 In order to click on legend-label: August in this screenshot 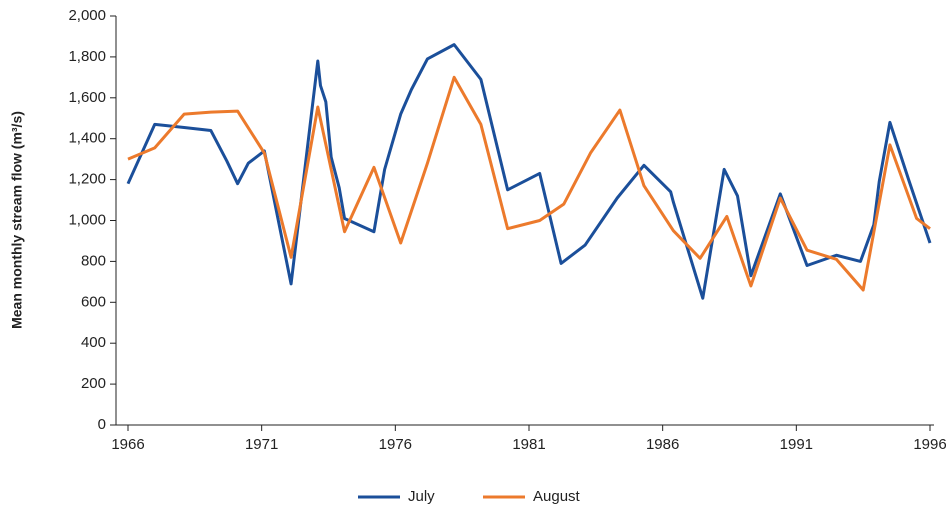, I will do `click(557, 496)`.